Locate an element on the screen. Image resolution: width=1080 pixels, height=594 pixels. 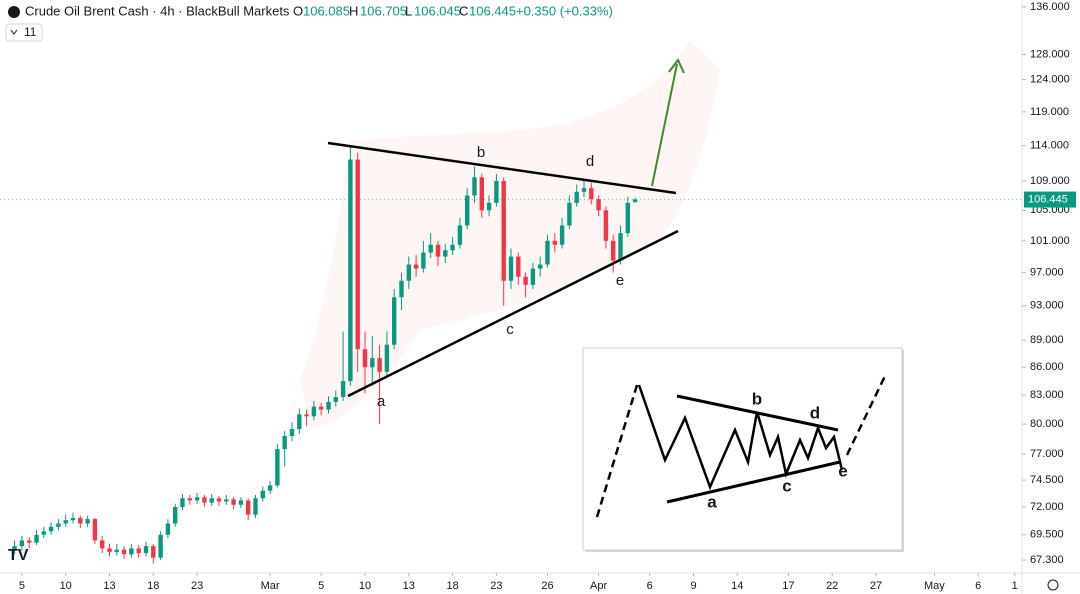
y-tick-label: 97.000 is located at coordinates (1047, 273).